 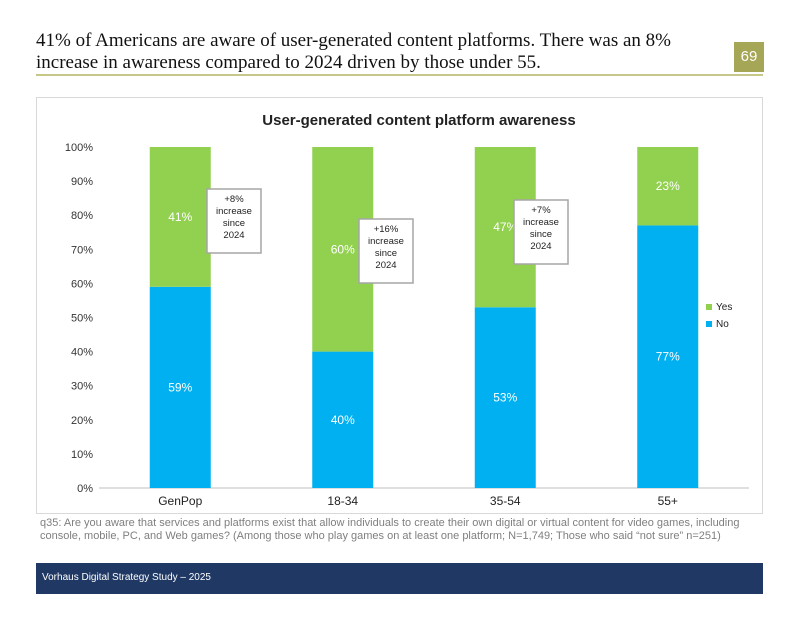 What do you see at coordinates (709, 324) in the screenshot?
I see `legend-swatch-no` at bounding box center [709, 324].